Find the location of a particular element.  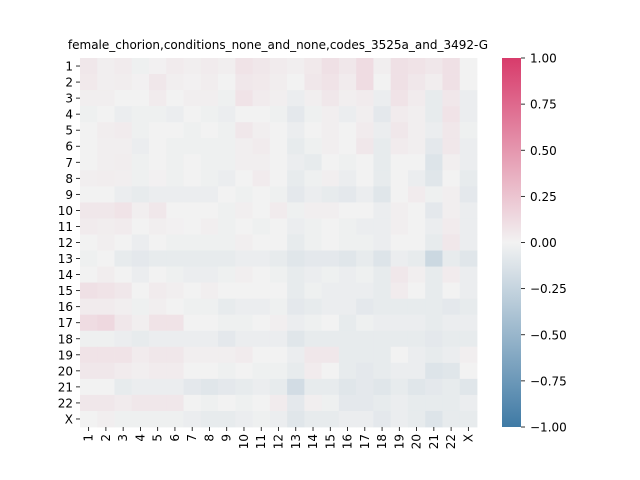

y-tick-label: 7 is located at coordinates (69, 163).